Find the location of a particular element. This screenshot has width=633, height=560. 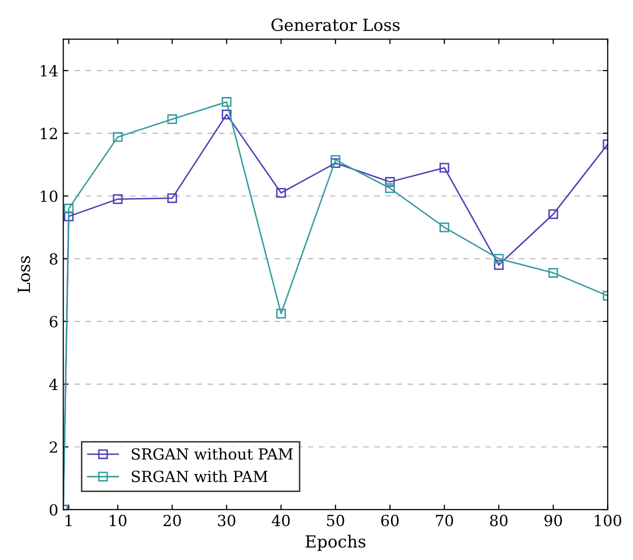

y-tick-label: 0 is located at coordinates (54, 510).